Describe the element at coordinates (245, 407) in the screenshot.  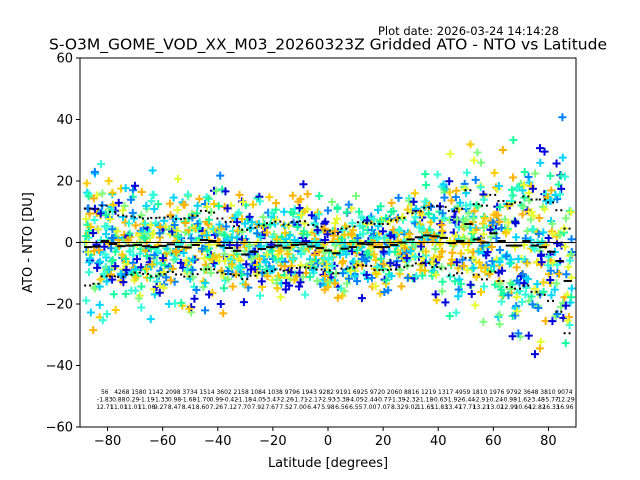
I see `bin-stat-label: 7.70` at that location.